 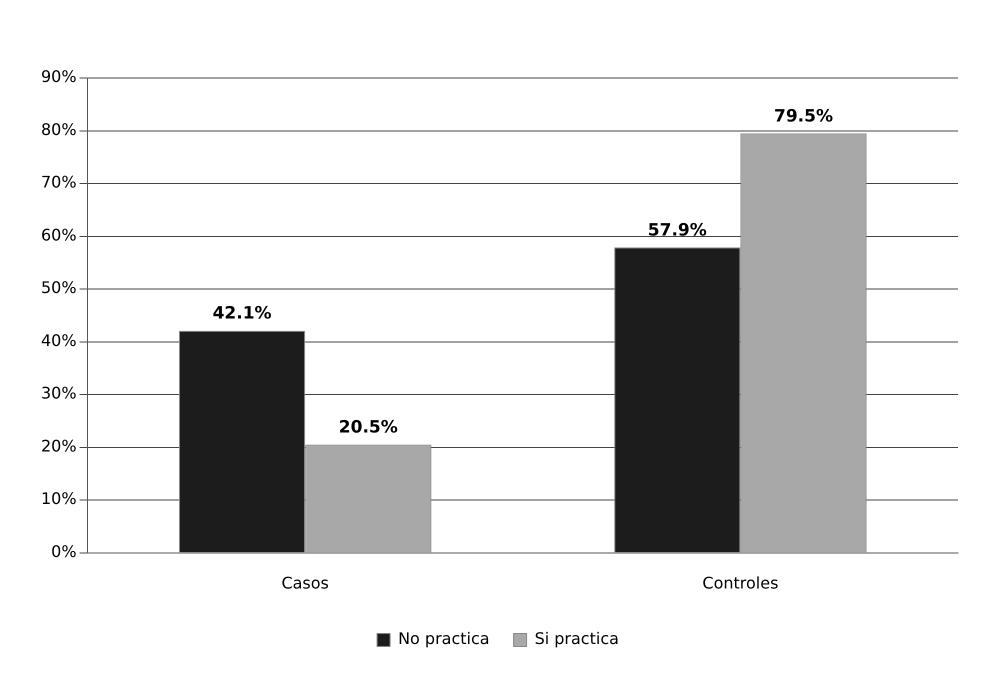 I want to click on legend-label: Si practica, so click(x=576, y=638).